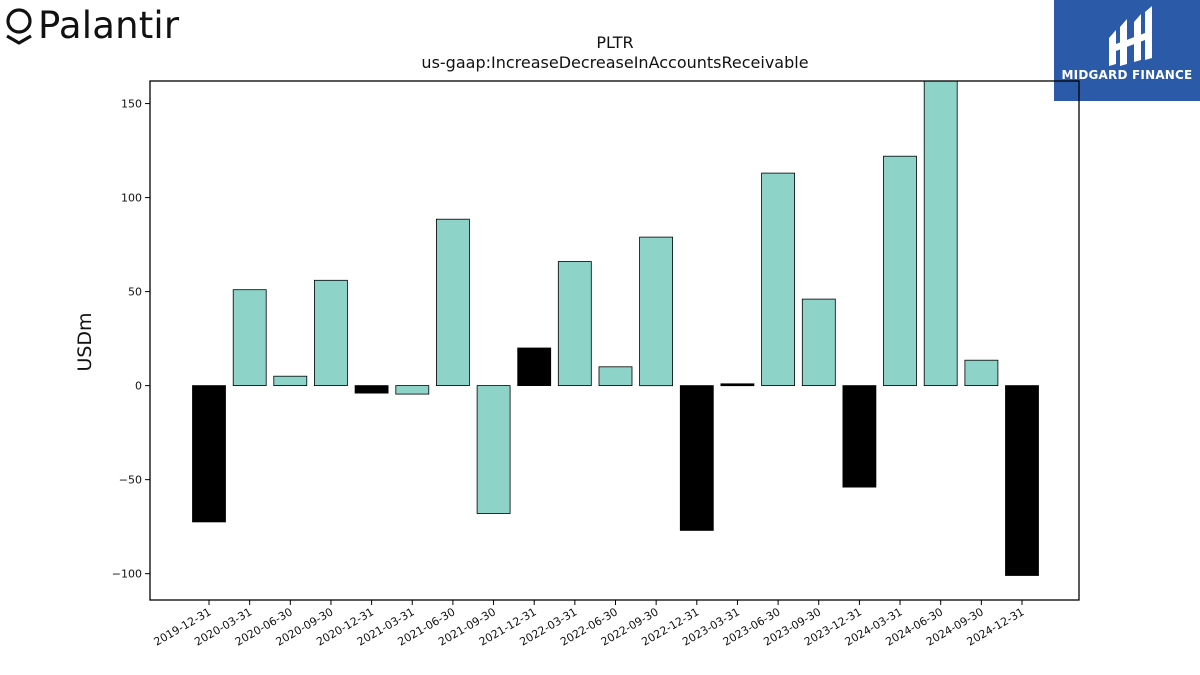 This screenshot has height=675, width=1200. I want to click on y-tick-label: 50, so click(135, 292).